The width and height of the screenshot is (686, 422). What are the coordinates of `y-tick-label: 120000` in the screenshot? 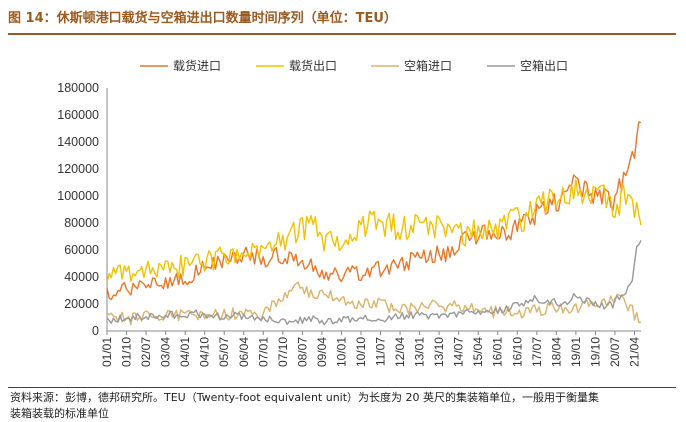 It's located at (78, 169).